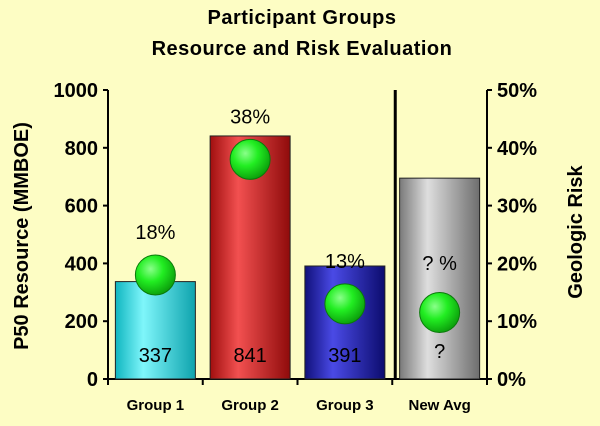 This screenshot has height=426, width=600. Describe the element at coordinates (81, 264) in the screenshot. I see `y-tick-label: 400` at that location.